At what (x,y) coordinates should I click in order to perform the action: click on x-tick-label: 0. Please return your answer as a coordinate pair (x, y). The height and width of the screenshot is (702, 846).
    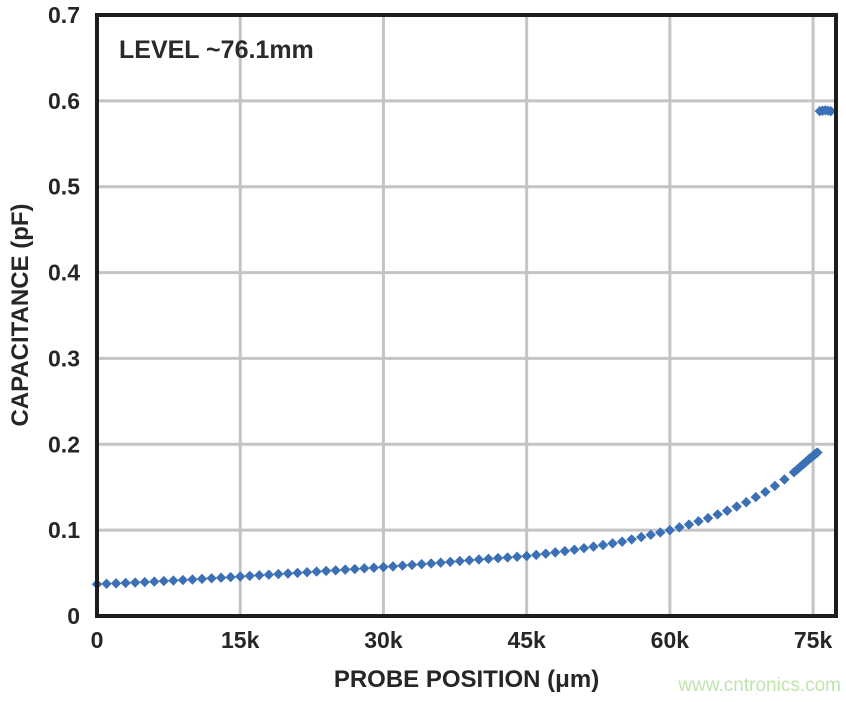
    Looking at the image, I should click on (97, 640).